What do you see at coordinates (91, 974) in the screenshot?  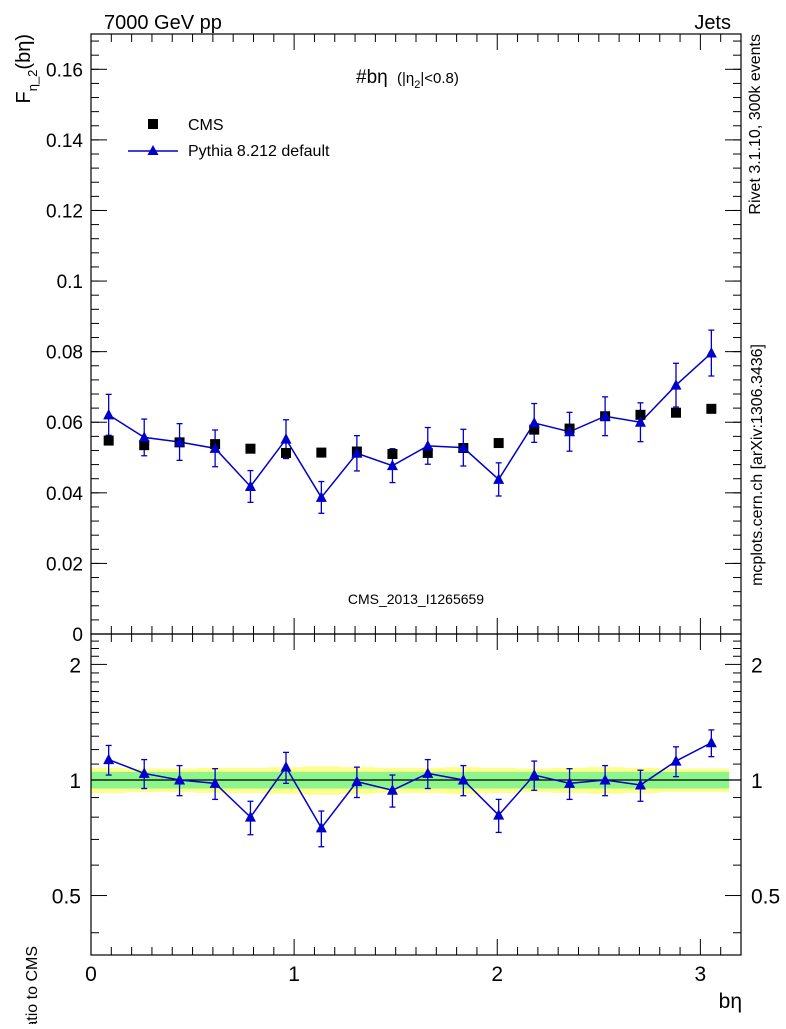 I see `ratio-xtick-label: 0` at bounding box center [91, 974].